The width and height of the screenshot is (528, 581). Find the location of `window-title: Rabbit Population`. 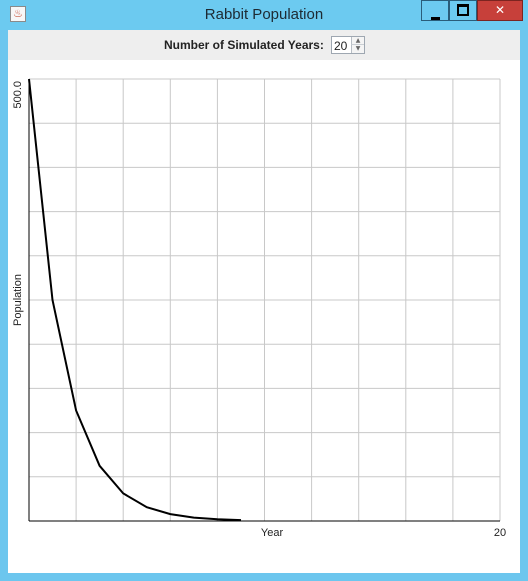

window-title: Rabbit Population is located at coordinates (264, 14).